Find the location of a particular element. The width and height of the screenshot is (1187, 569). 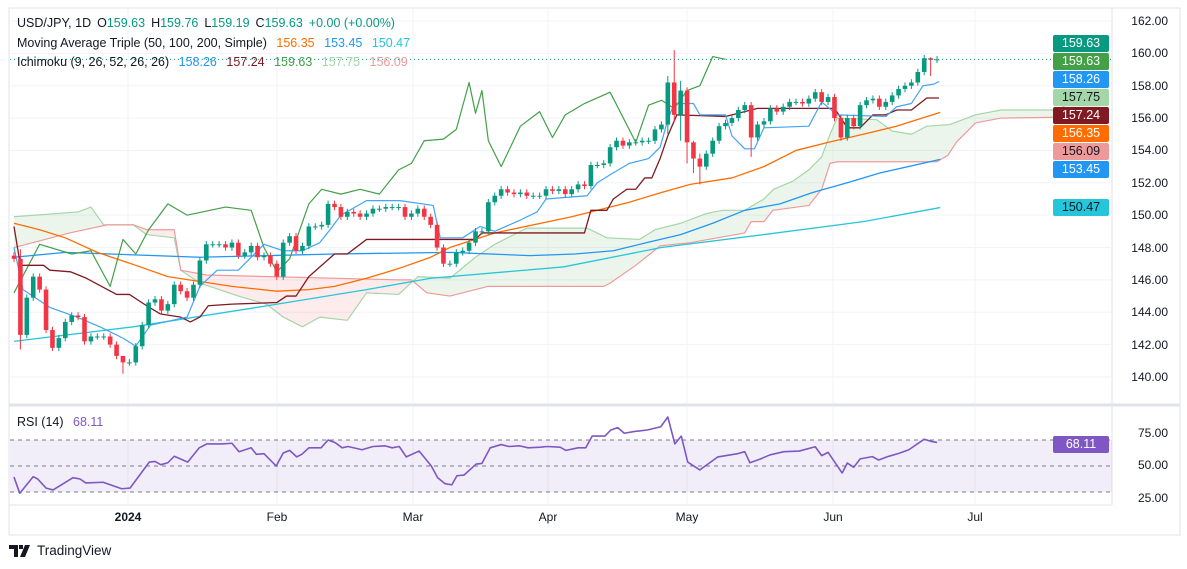

tradingview-logo: TradingView is located at coordinates (60, 550).